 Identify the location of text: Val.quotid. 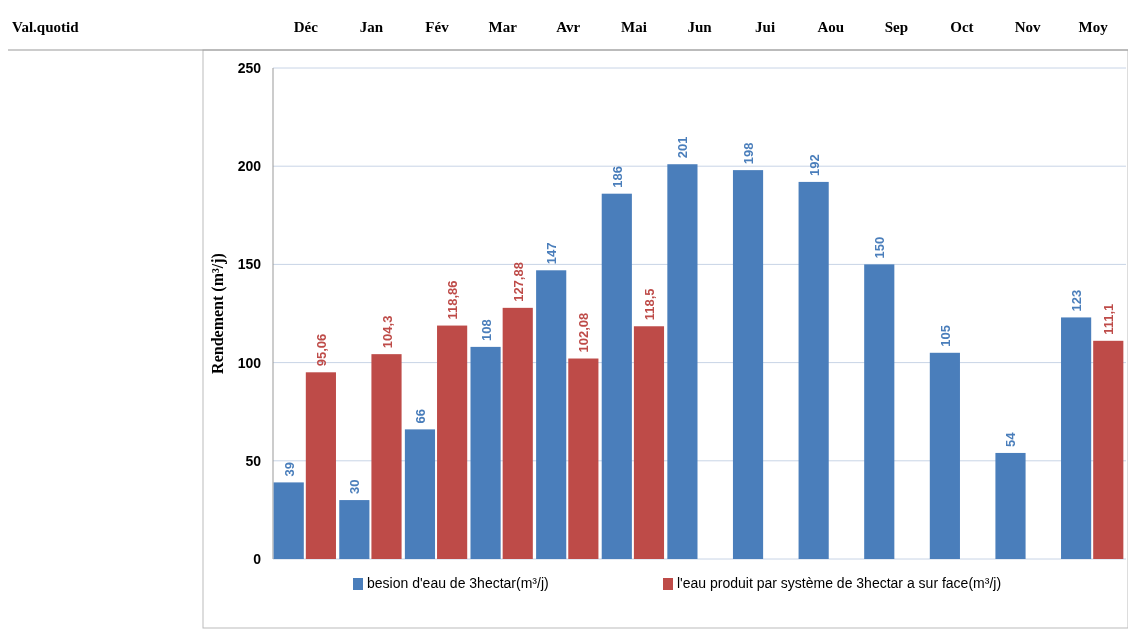
(46, 27).